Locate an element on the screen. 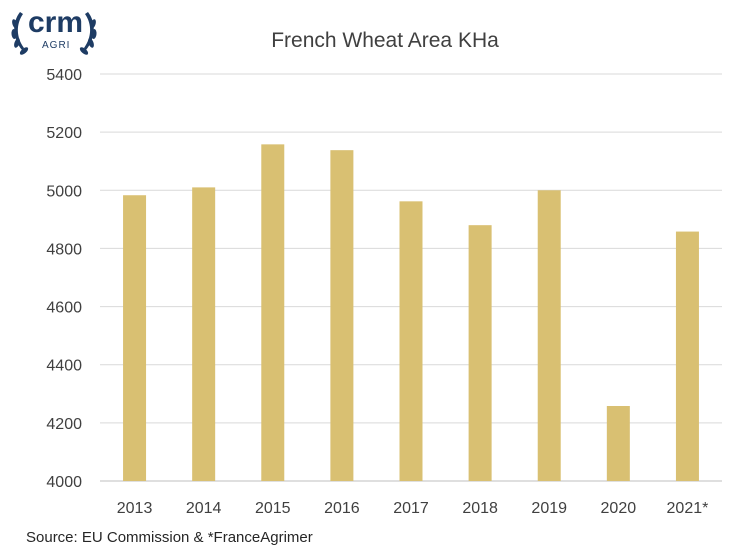  y-tick-label: 5400 is located at coordinates (64, 75).